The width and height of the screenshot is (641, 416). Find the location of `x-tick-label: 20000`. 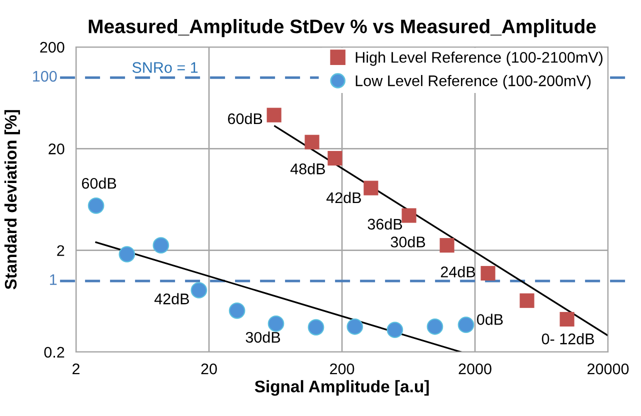

x-tick-label: 20000 is located at coordinates (608, 369).